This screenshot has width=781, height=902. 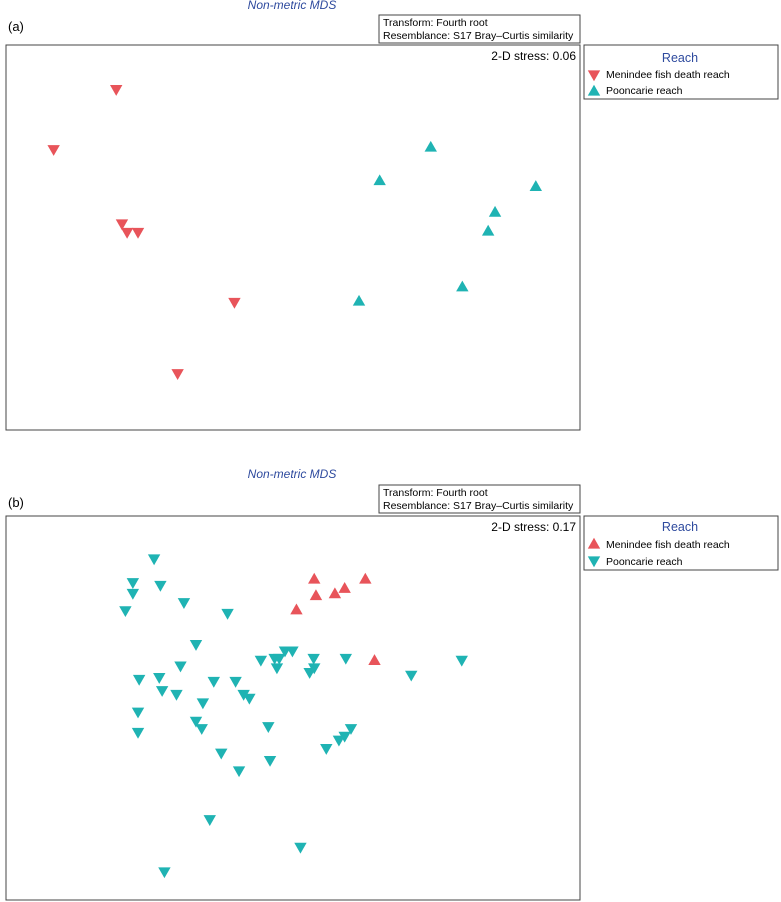 What do you see at coordinates (644, 562) in the screenshot?
I see `panel-b-legend-item-pooncarie: Pooncarie reach` at bounding box center [644, 562].